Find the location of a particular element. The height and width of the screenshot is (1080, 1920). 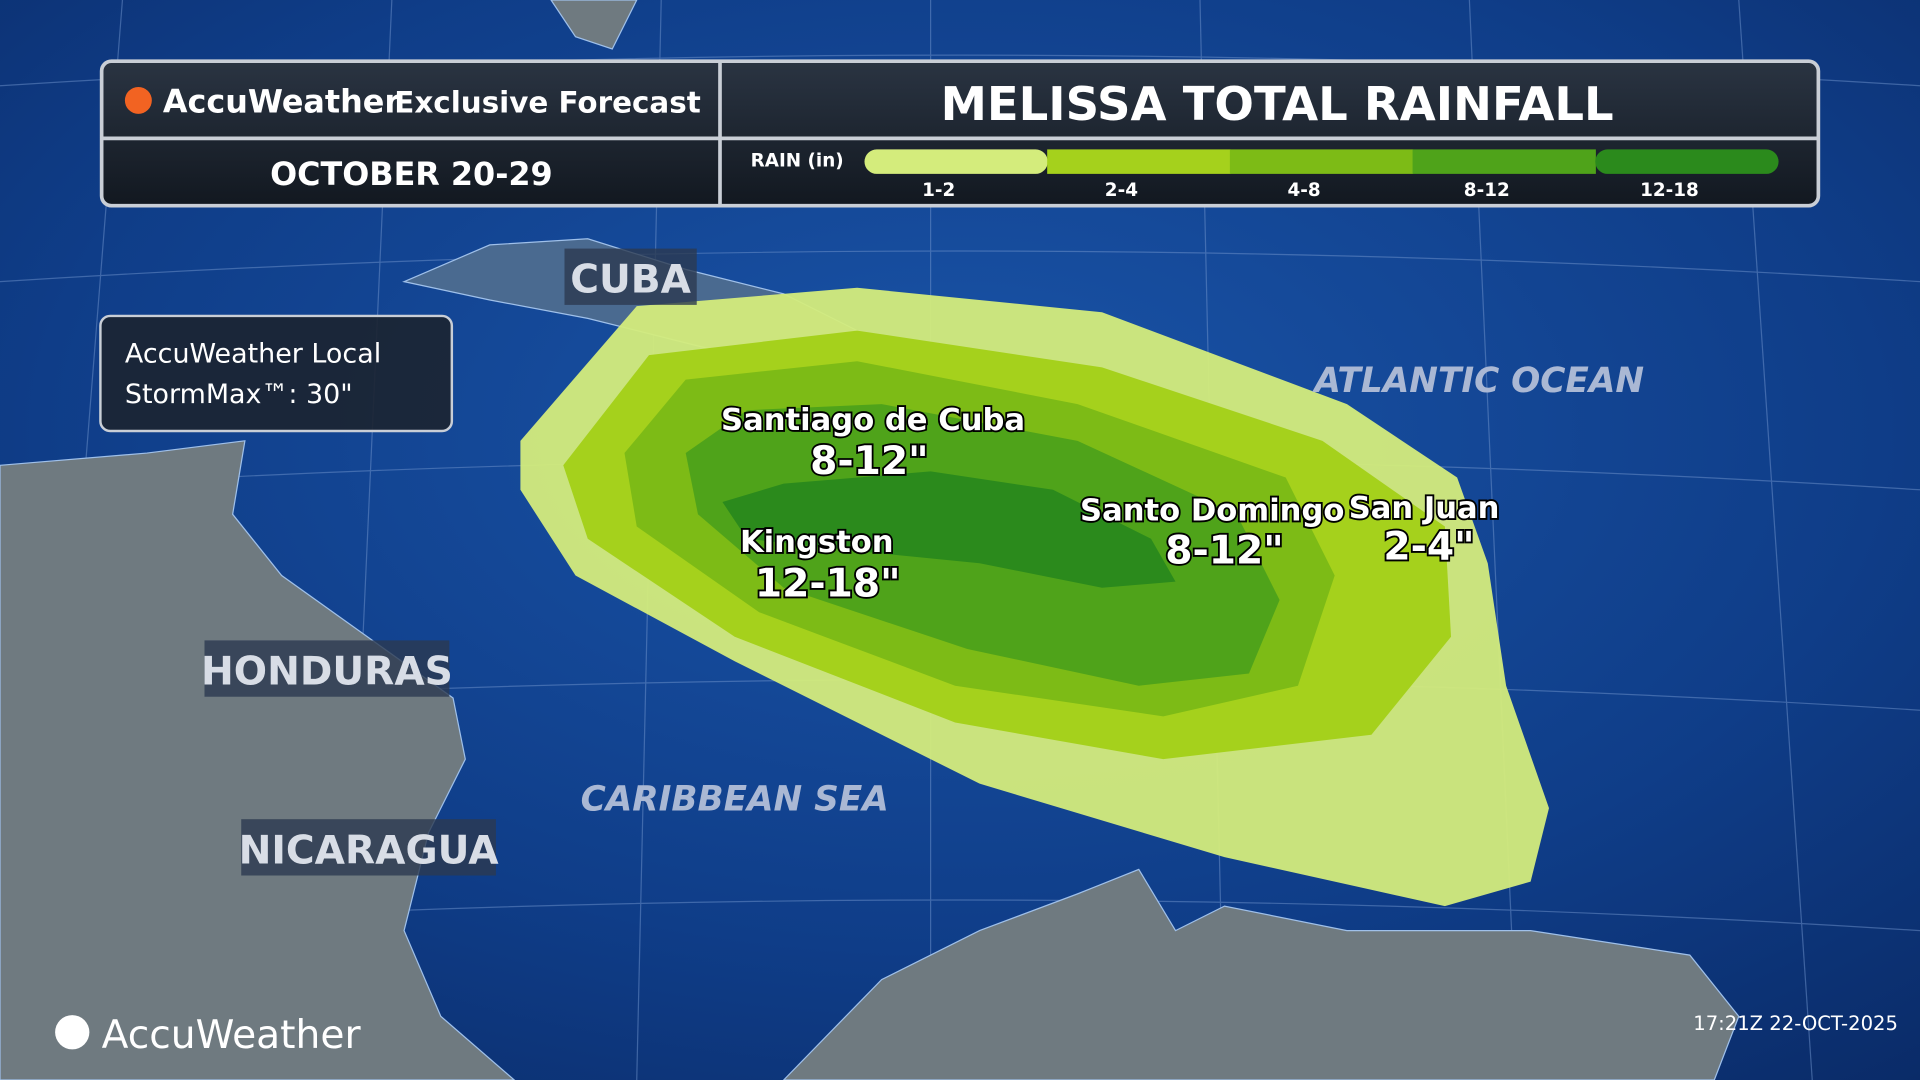

logo-icon is located at coordinates (72, 1032).